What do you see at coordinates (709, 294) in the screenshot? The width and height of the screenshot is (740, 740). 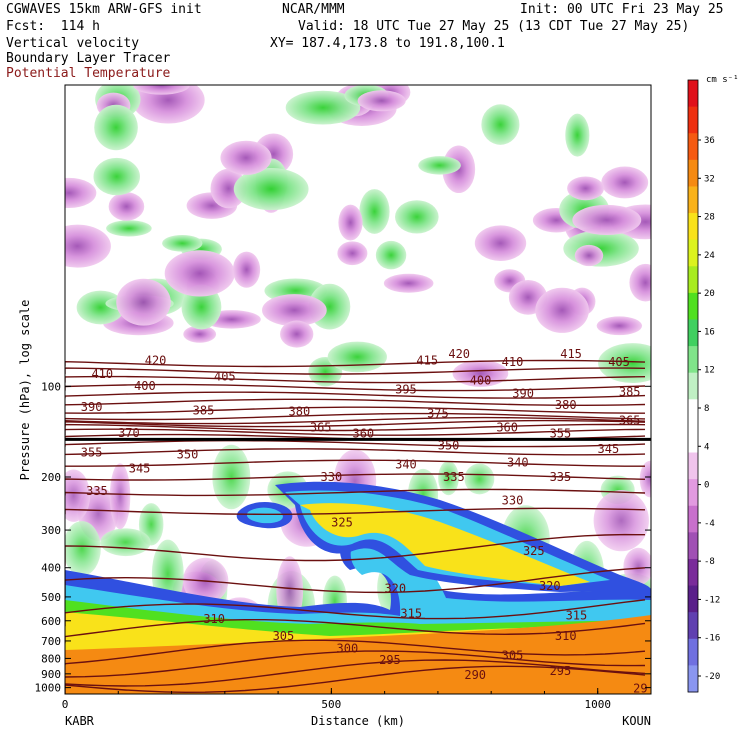 I see `colorbar-tick-label: 20` at bounding box center [709, 294].